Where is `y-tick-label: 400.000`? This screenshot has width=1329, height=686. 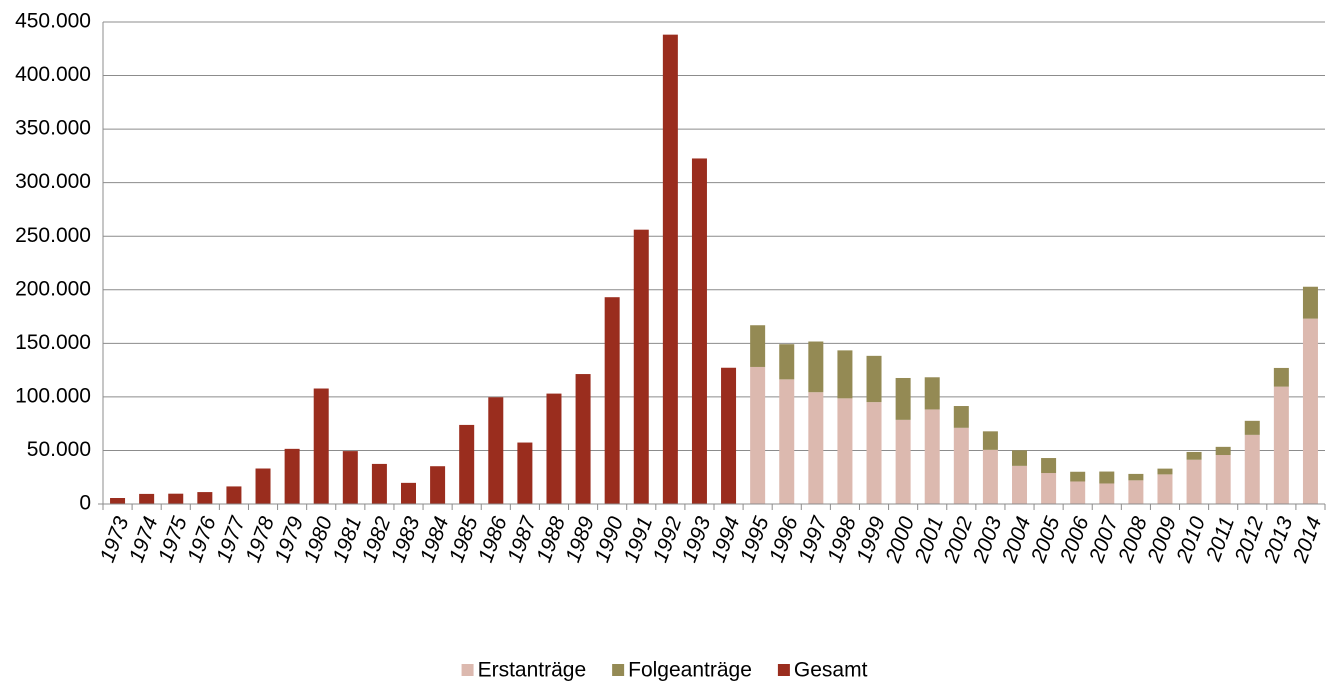 y-tick-label: 400.000 is located at coordinates (53, 74).